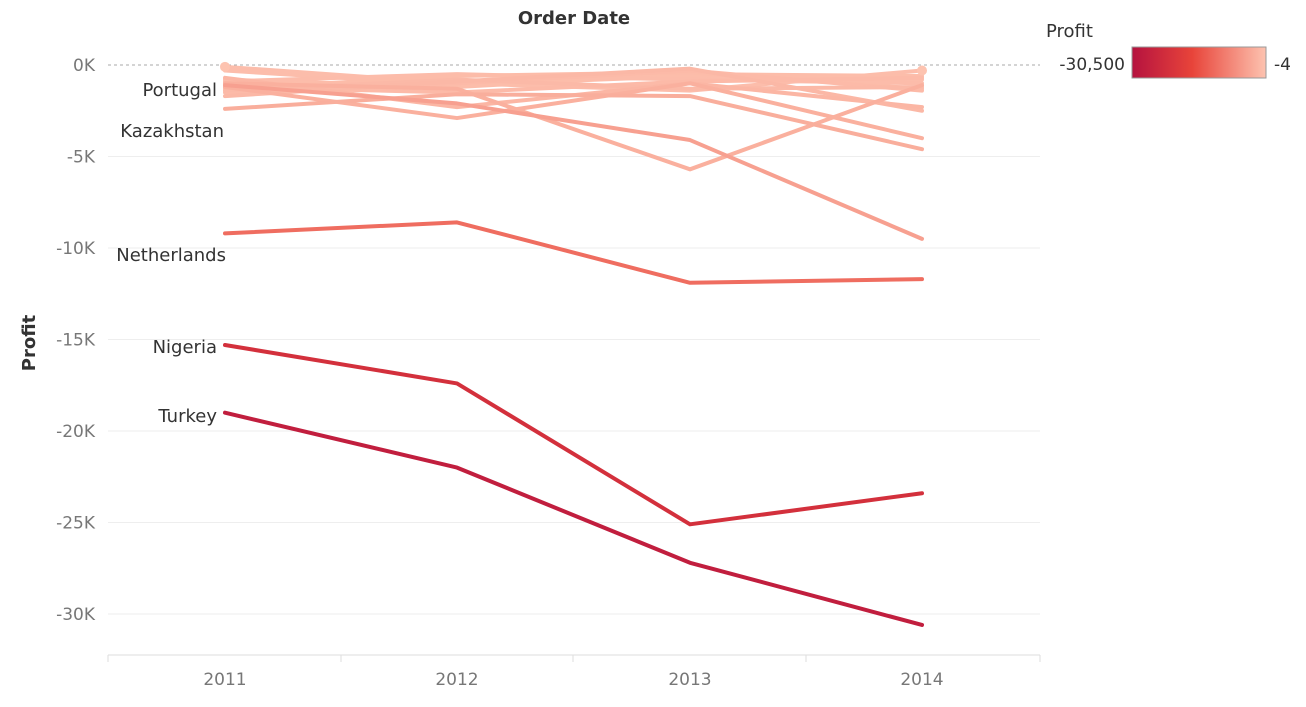 Image resolution: width=1306 pixels, height=707 pixels. What do you see at coordinates (76, 524) in the screenshot?
I see `y-tick-label: -25K` at bounding box center [76, 524].